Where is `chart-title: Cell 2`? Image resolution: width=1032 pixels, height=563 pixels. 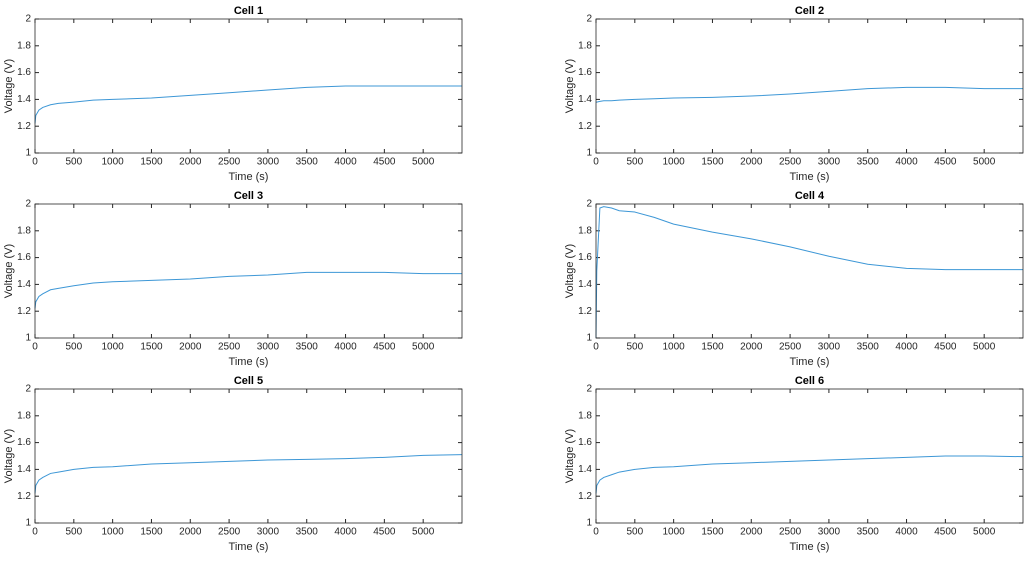
chart-title: Cell 2 is located at coordinates (809, 11).